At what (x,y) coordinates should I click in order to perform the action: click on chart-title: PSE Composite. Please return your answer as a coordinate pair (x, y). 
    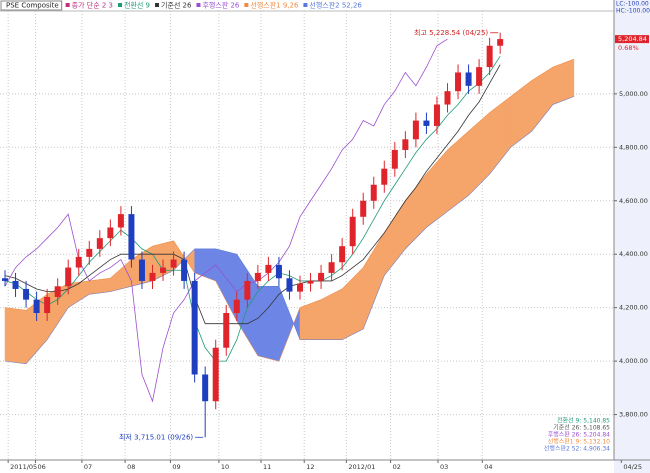
    Looking at the image, I should click on (32, 6).